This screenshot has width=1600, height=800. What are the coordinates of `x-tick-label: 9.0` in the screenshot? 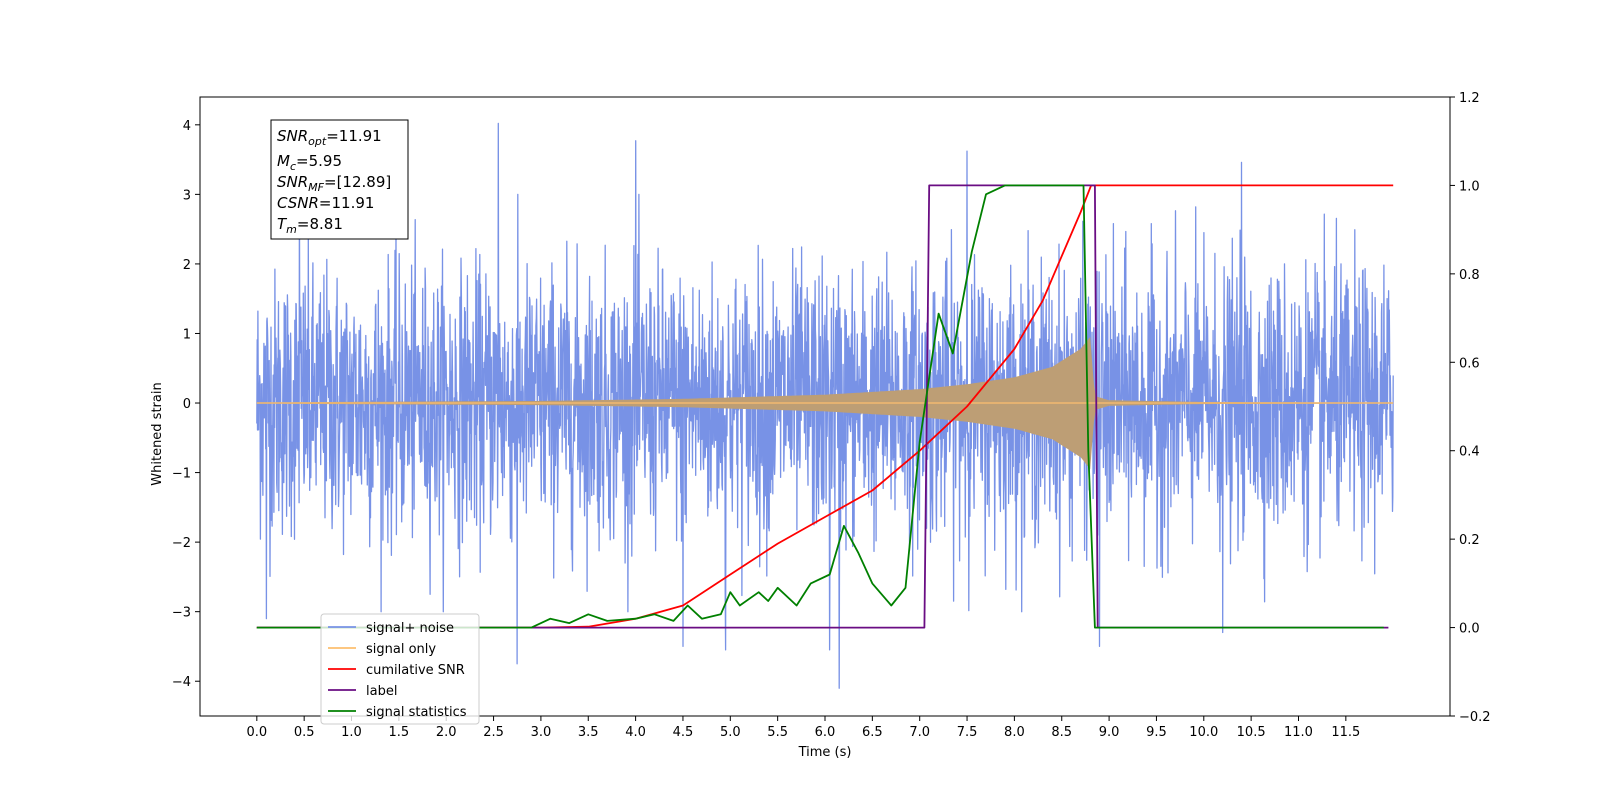 It's located at (1109, 732).